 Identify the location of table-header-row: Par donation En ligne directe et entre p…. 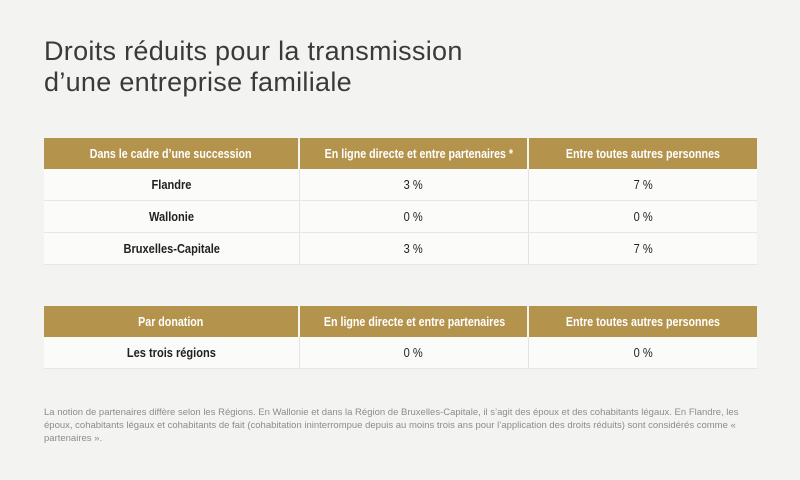
(400, 321).